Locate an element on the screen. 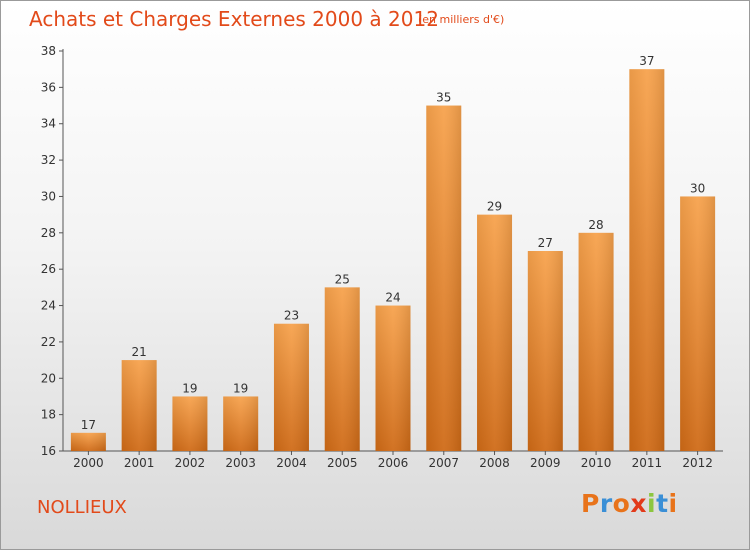  x-tick-label: 2008 is located at coordinates (494, 463).